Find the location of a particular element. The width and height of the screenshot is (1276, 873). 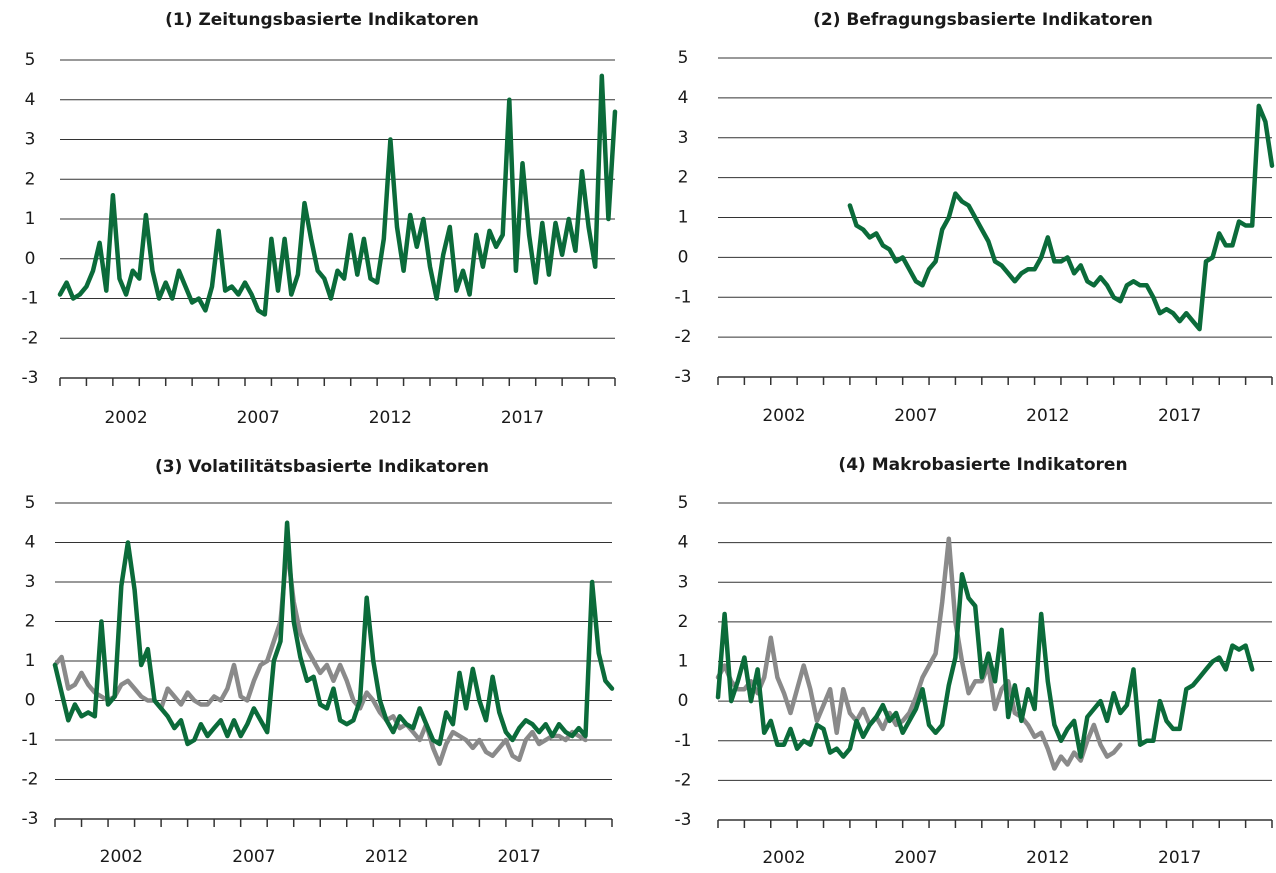

panel-title: (3) Volatilitätsbasierte Indikatoren is located at coordinates (322, 467).